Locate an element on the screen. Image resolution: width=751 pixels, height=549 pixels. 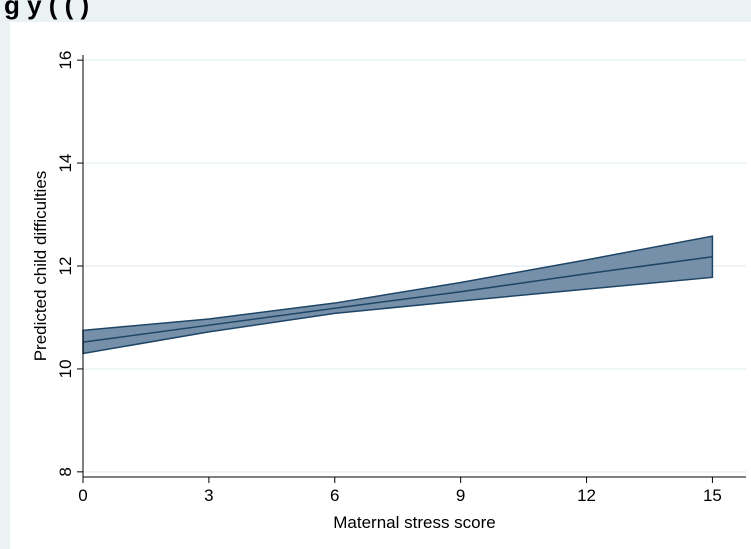
y-tick-label: 16 is located at coordinates (65, 60).